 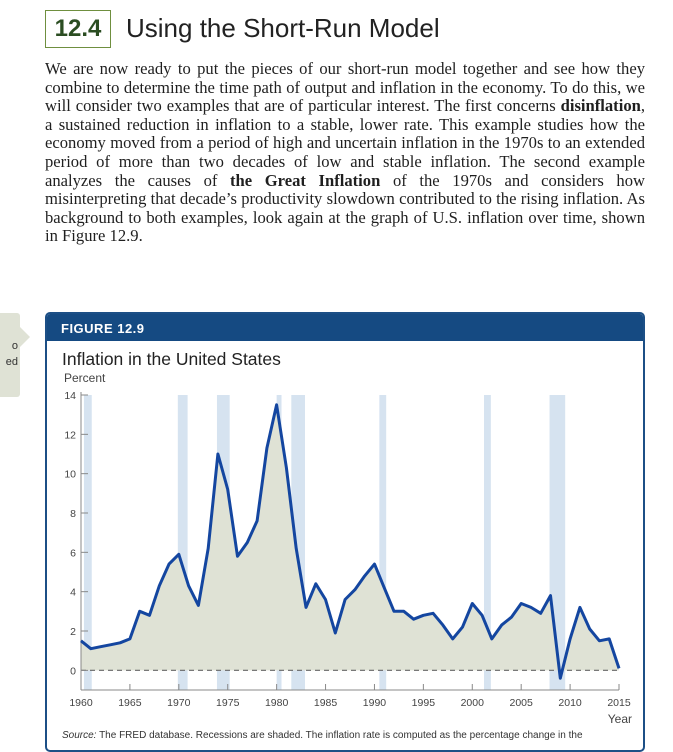 What do you see at coordinates (326, 703) in the screenshot?
I see `x-tick-label: 1985` at bounding box center [326, 703].